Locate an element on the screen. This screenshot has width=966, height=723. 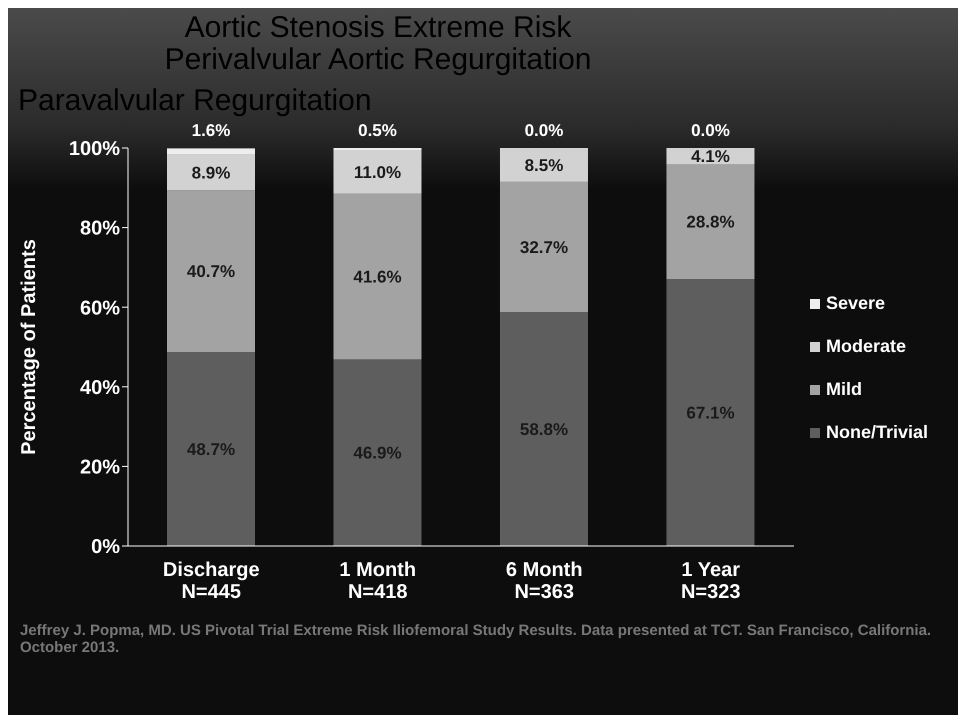
data-label: 0.5% is located at coordinates (377, 130).